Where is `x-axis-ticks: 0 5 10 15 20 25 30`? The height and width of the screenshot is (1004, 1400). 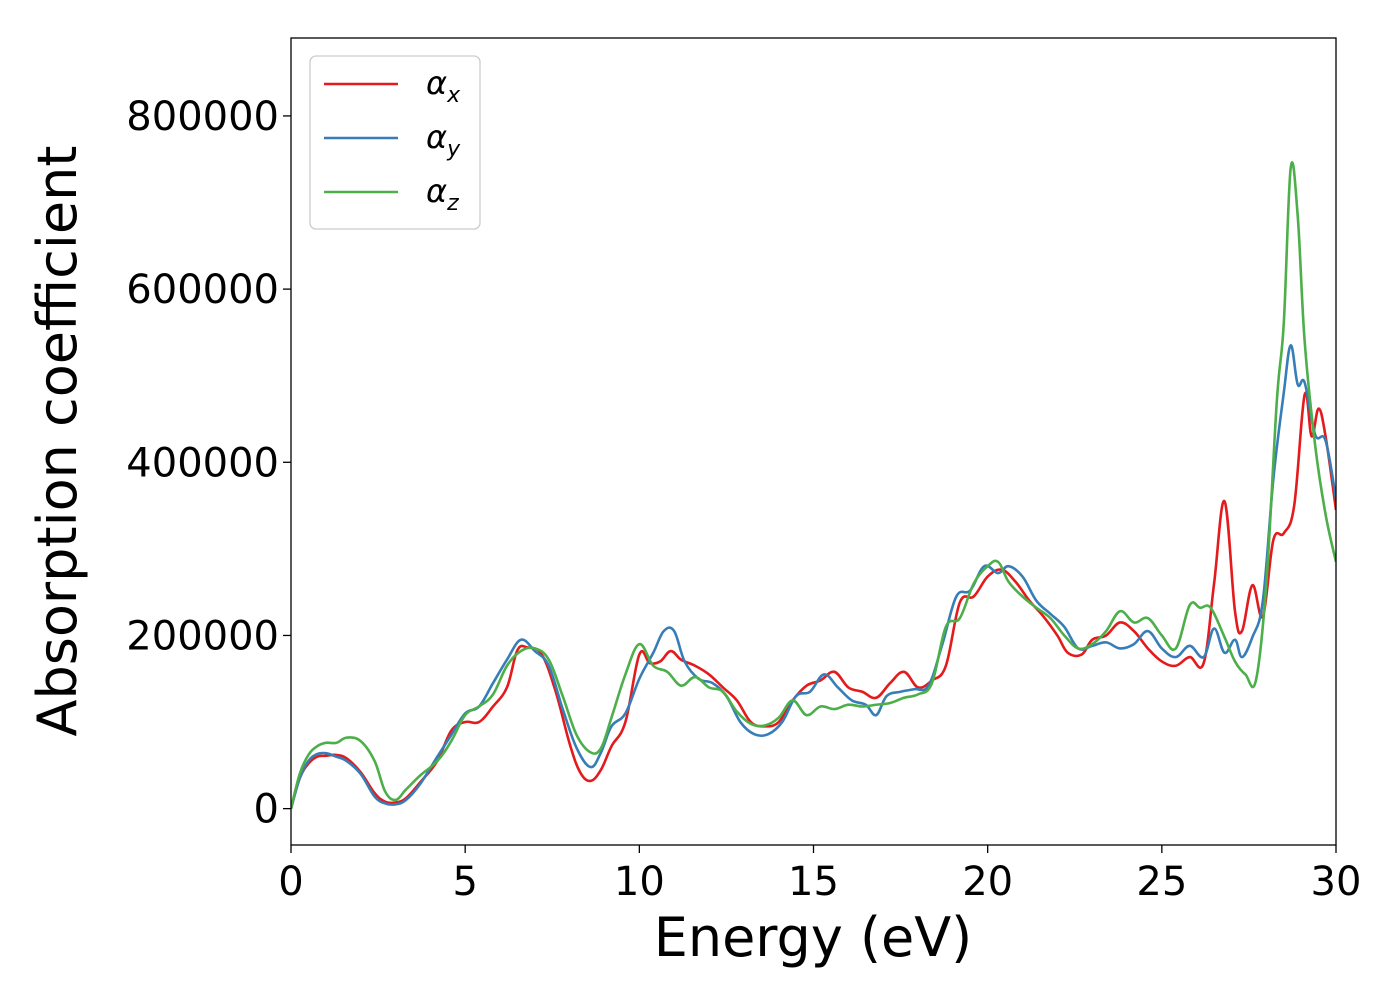
x-axis-ticks: 0 5 10 15 20 25 30 is located at coordinates (819, 875).